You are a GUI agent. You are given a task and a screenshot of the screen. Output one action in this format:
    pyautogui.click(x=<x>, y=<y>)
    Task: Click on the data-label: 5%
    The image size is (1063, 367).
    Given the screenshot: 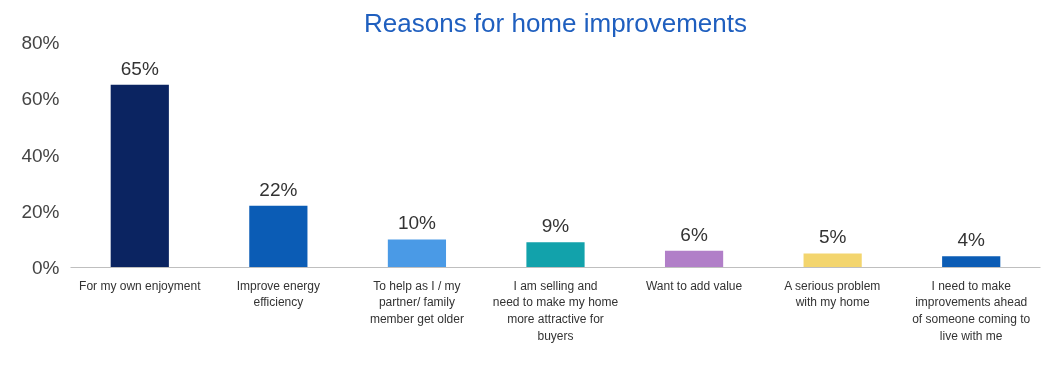 What is the action you would take?
    pyautogui.click(x=832, y=237)
    